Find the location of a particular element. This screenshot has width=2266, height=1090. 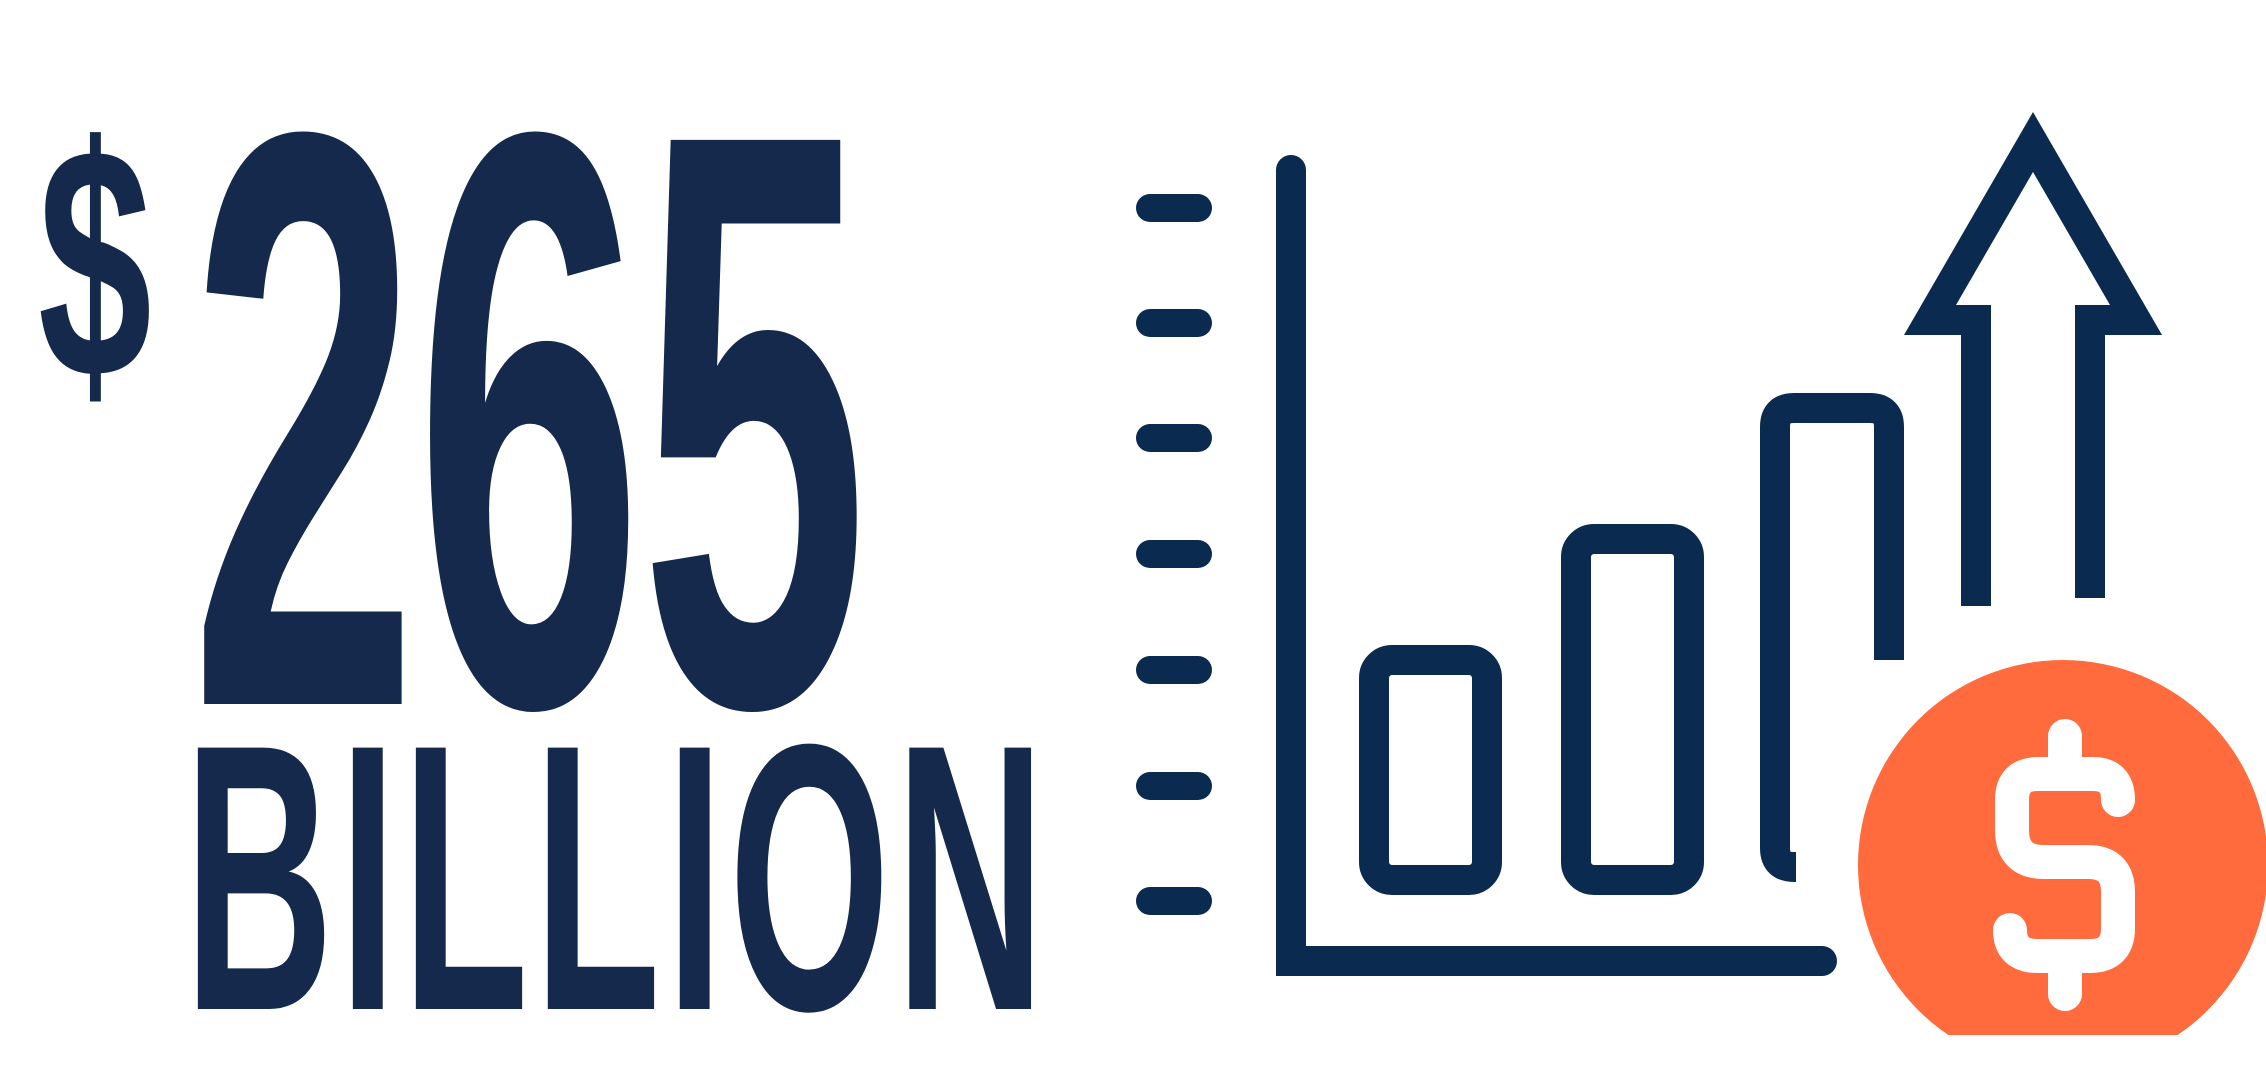

currency-symbol: $ is located at coordinates (95, 262).